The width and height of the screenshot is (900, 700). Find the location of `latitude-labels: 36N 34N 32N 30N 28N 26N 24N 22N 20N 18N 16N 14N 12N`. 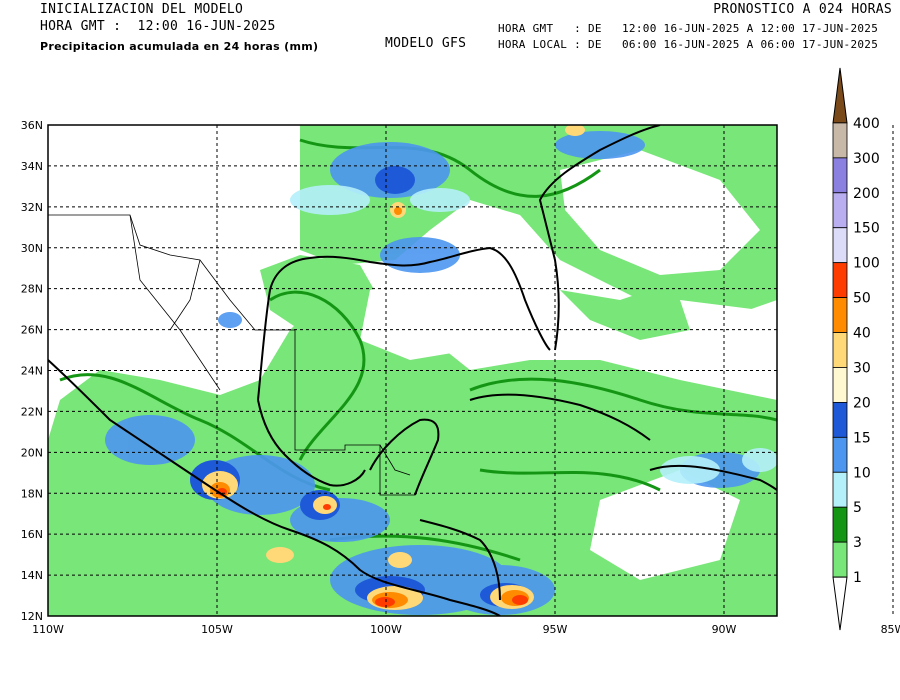

latitude-labels: 36N 34N 32N 30N 28N 26N 24N 22N 20N 18N 16N 14N 12N is located at coordinates (32, 371).